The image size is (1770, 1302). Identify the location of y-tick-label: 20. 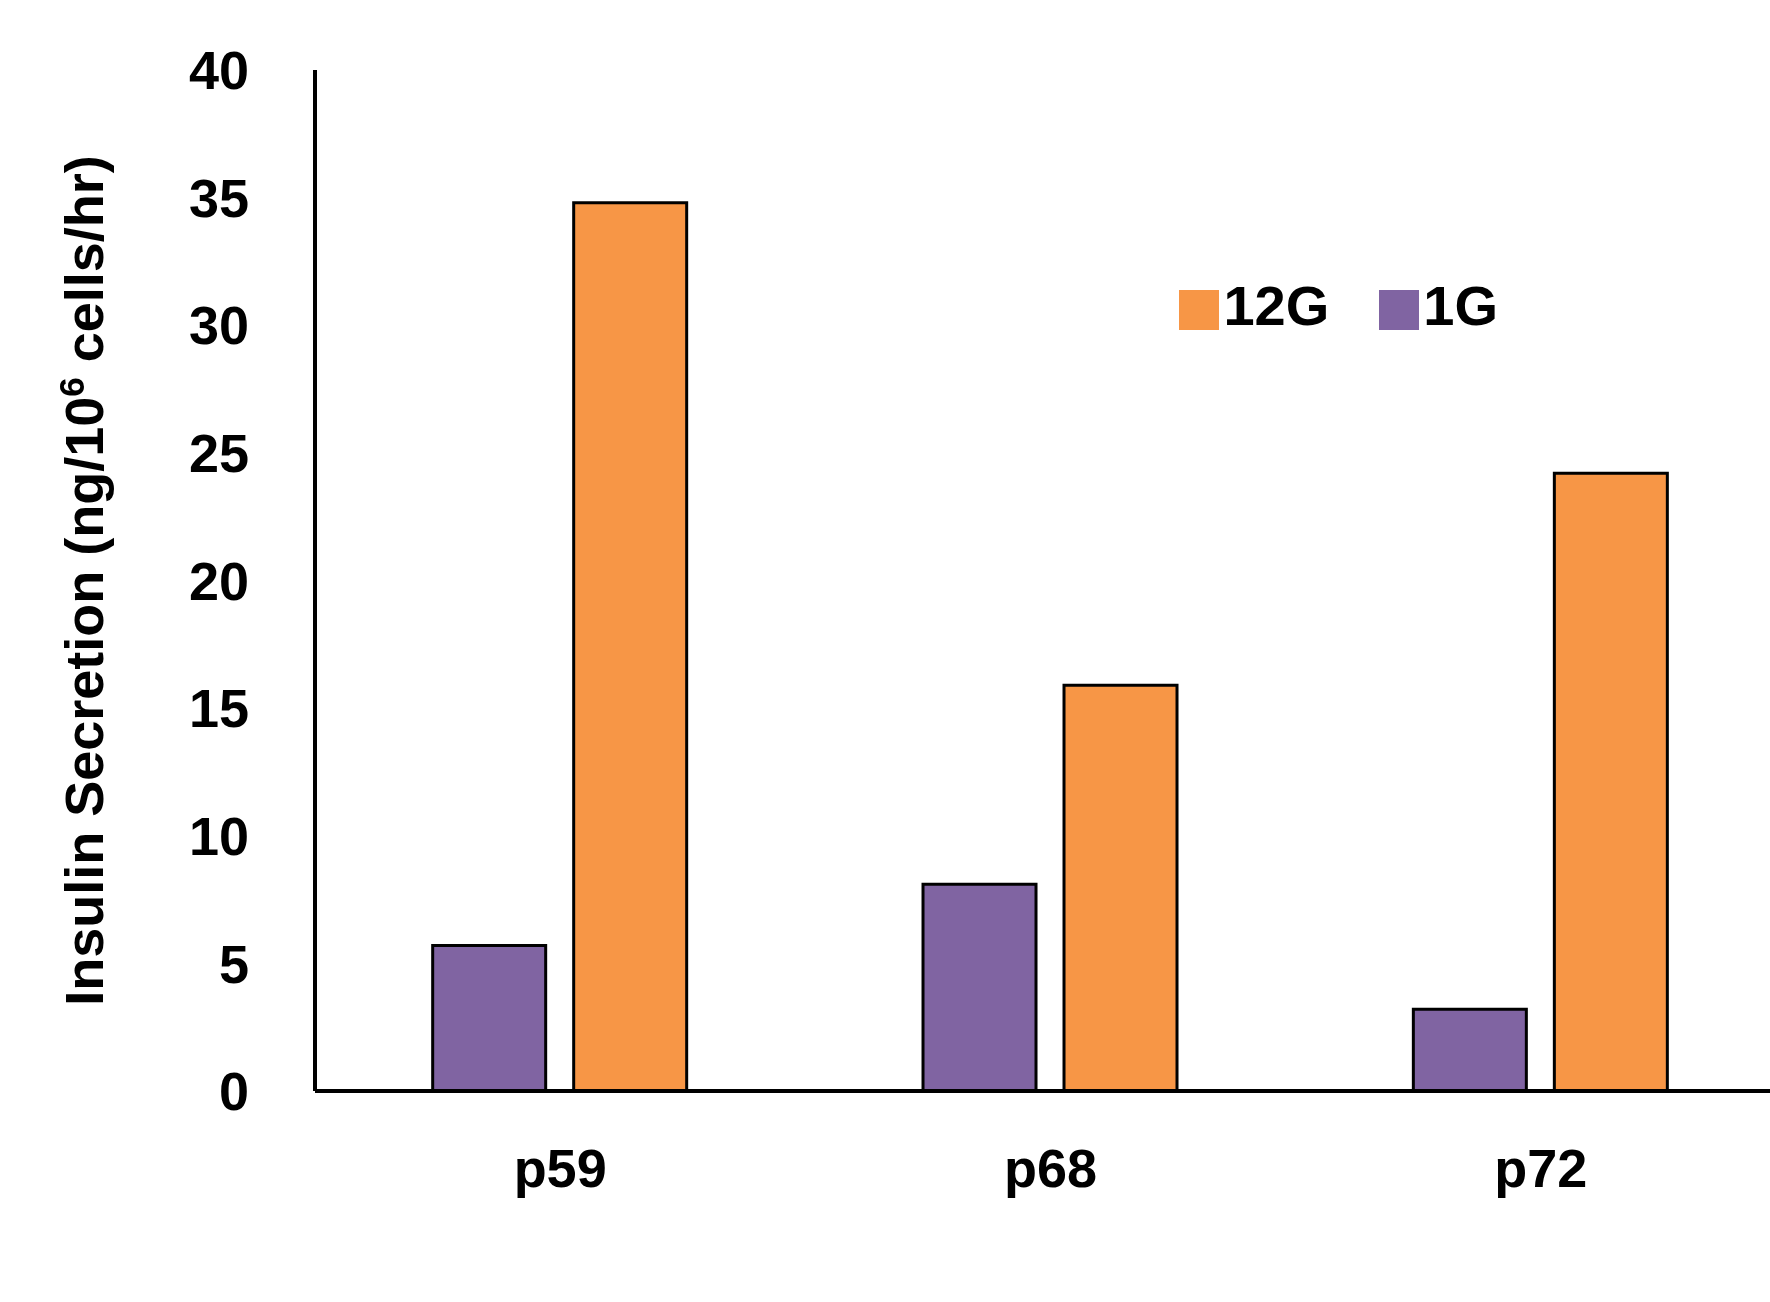
(218, 580).